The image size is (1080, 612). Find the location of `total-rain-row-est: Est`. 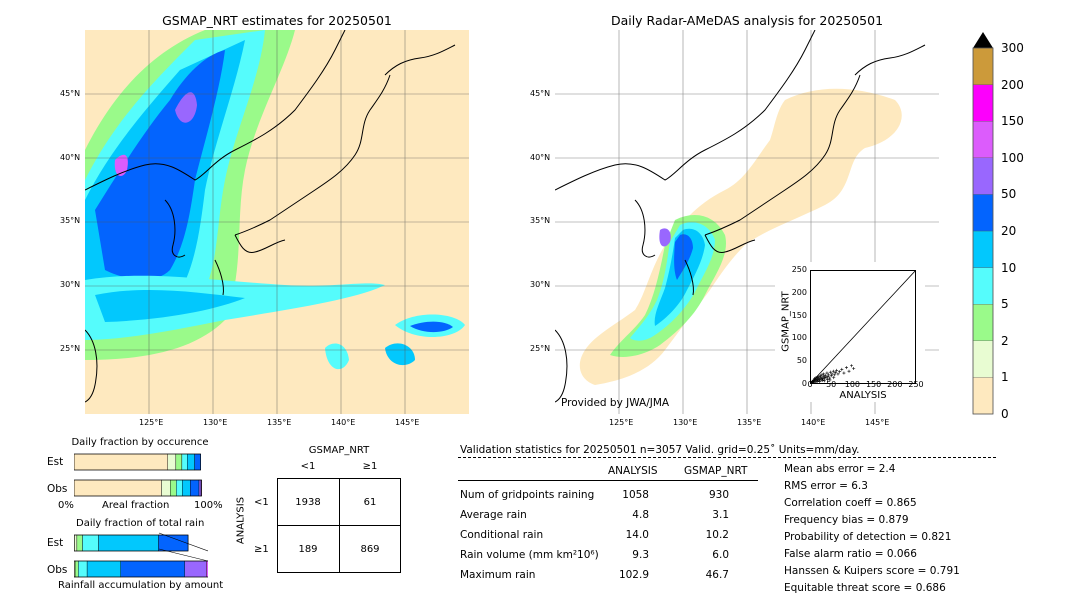

total-rain-row-est: Est is located at coordinates (55, 543).